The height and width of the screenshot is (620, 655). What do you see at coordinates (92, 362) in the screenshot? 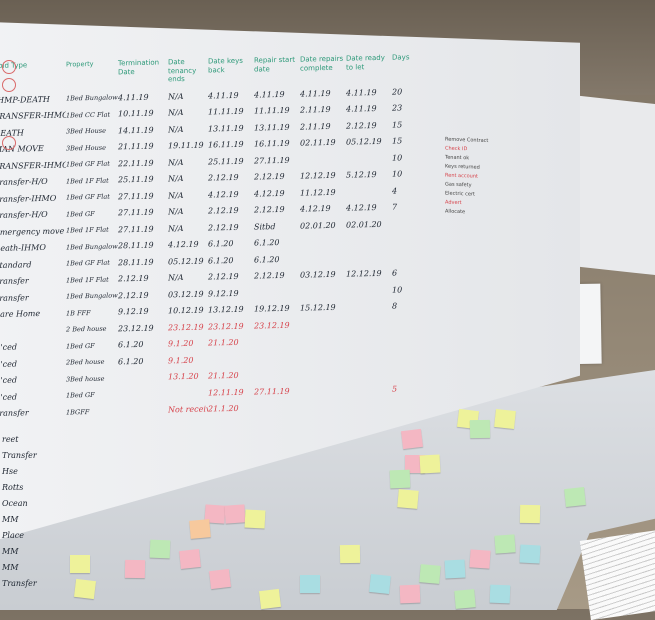
I see `table-cell: 2Bed house` at bounding box center [92, 362].